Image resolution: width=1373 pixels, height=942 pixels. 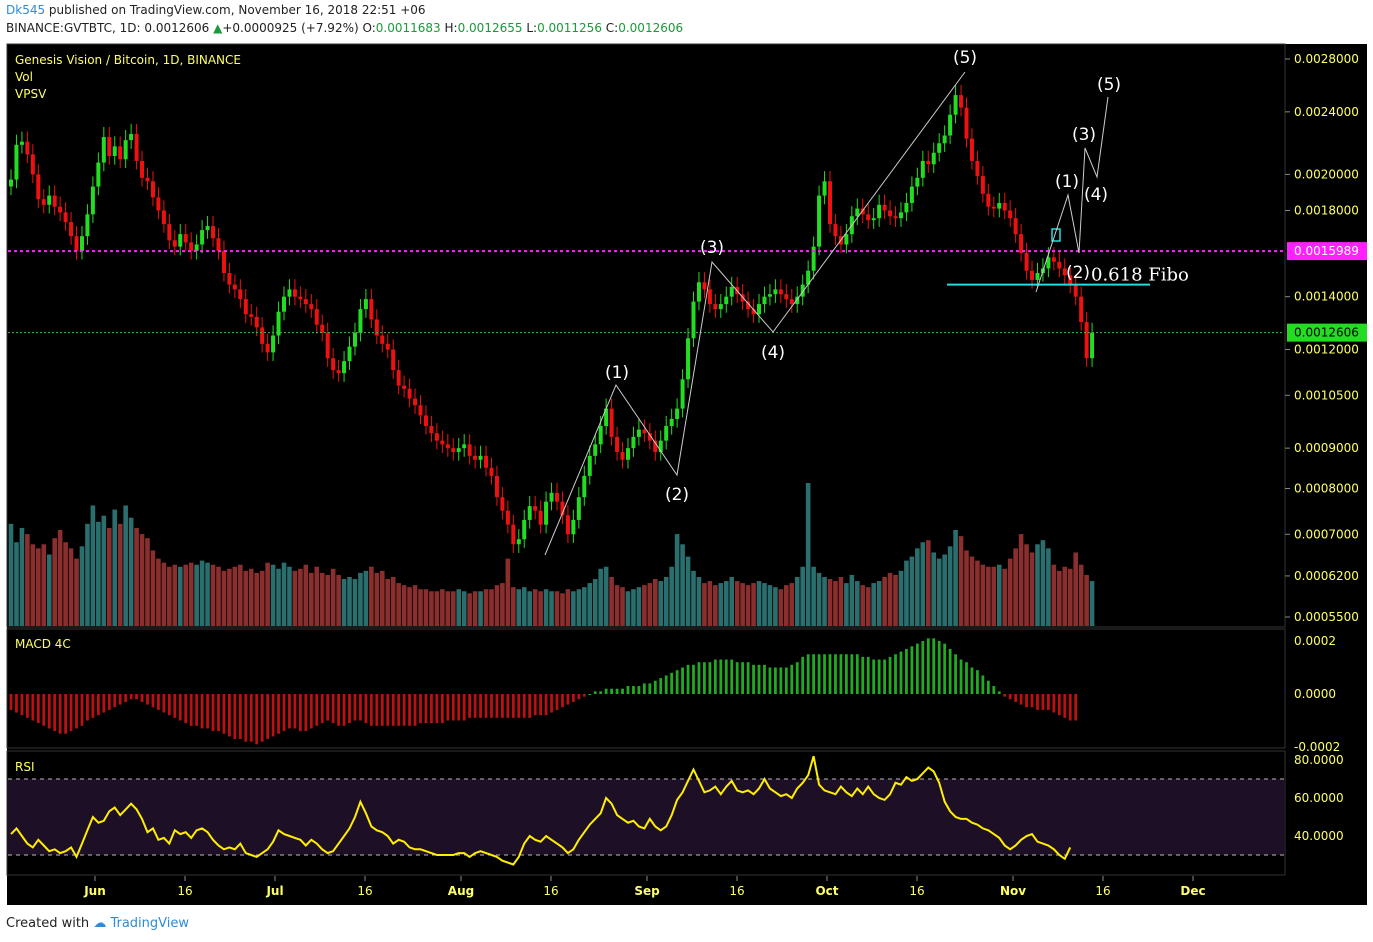 I want to click on macd-pane, so click(x=646, y=688).